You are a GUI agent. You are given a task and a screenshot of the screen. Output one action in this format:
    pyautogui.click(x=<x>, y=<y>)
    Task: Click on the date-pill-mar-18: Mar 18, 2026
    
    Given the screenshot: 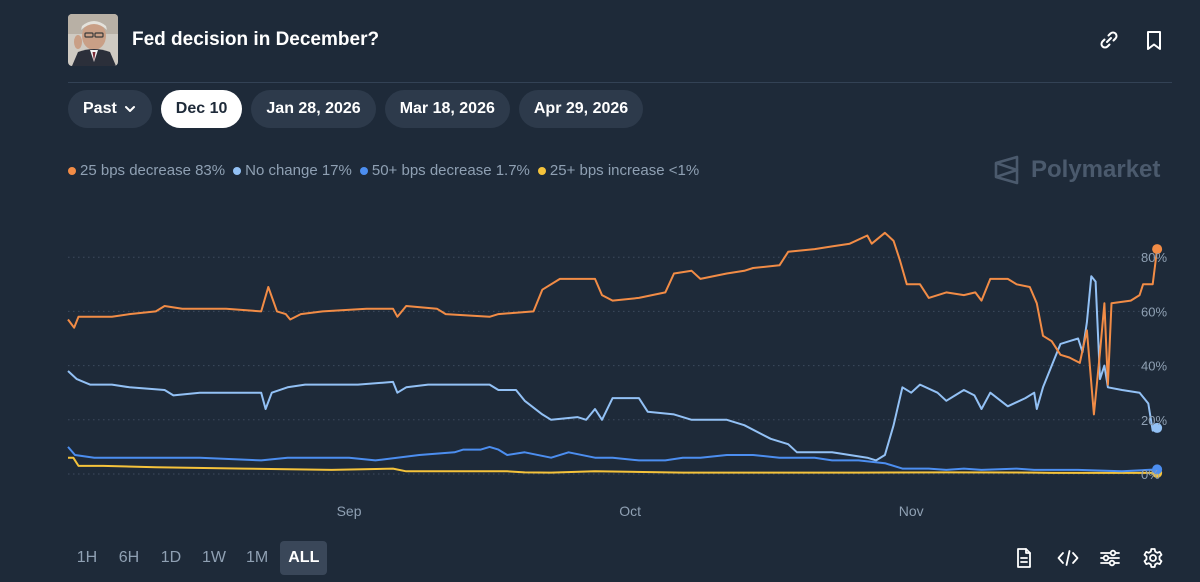 What is the action you would take?
    pyautogui.click(x=447, y=109)
    